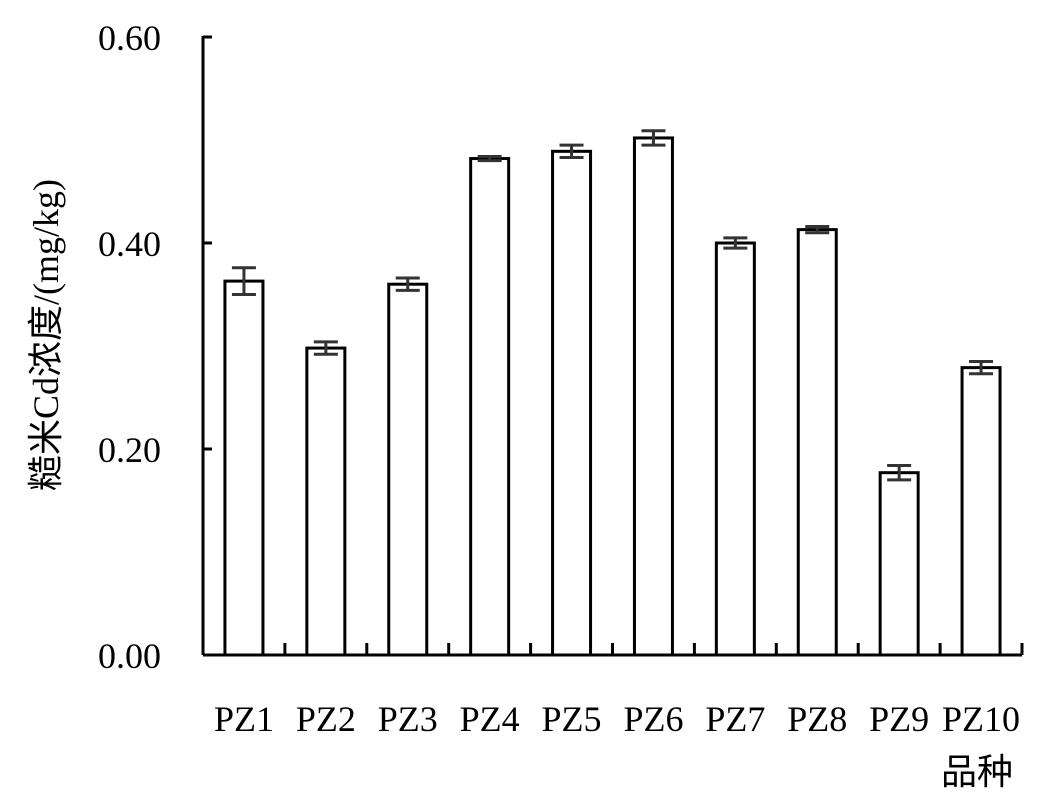 Image resolution: width=1045 pixels, height=805 pixels. Describe the element at coordinates (653, 396) in the screenshot. I see `bar-pz6` at that location.